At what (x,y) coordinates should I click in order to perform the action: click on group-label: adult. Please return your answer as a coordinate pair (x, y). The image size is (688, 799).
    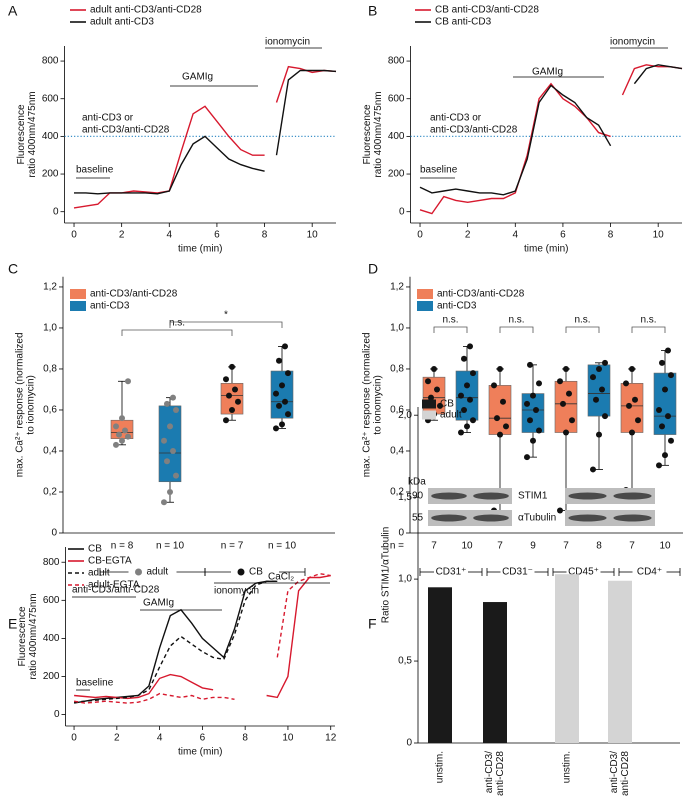
    Looking at the image, I should click on (158, 572).